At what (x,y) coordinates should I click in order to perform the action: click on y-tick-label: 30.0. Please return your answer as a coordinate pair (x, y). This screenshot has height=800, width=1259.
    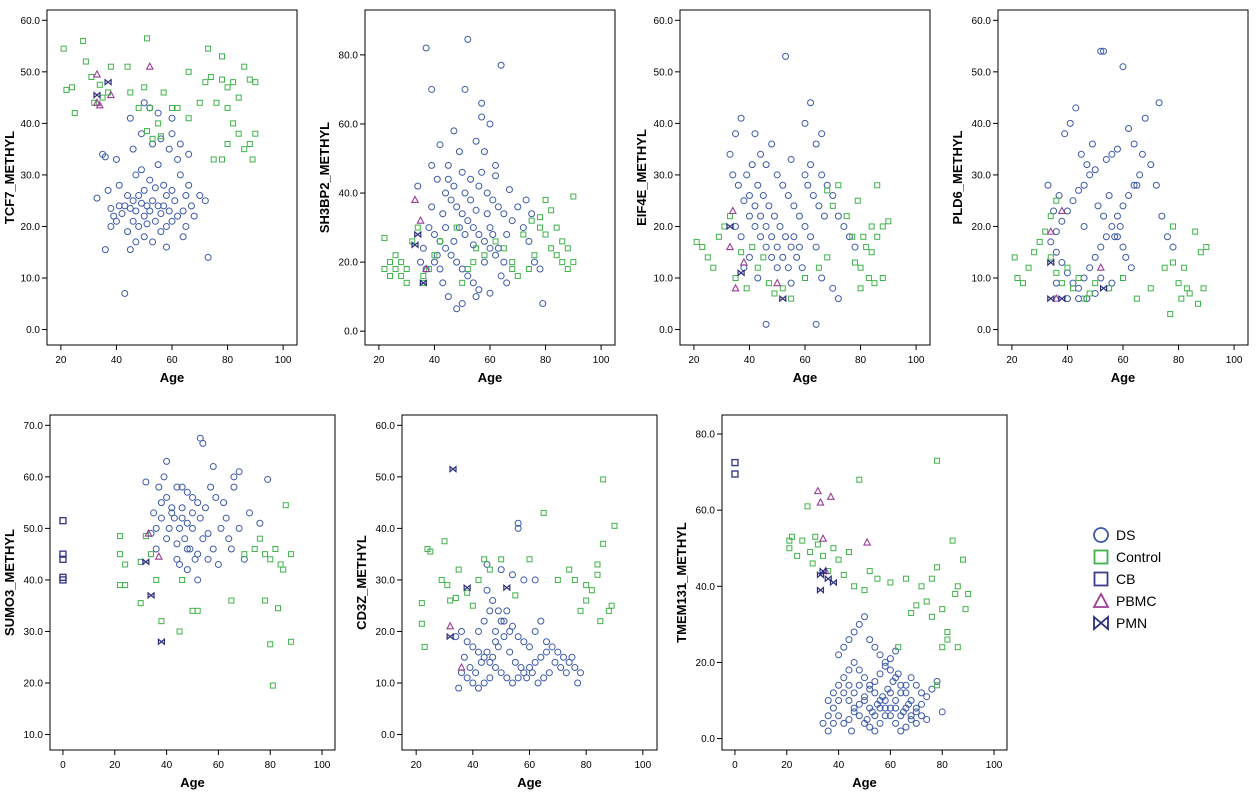
    Looking at the image, I should click on (664, 175).